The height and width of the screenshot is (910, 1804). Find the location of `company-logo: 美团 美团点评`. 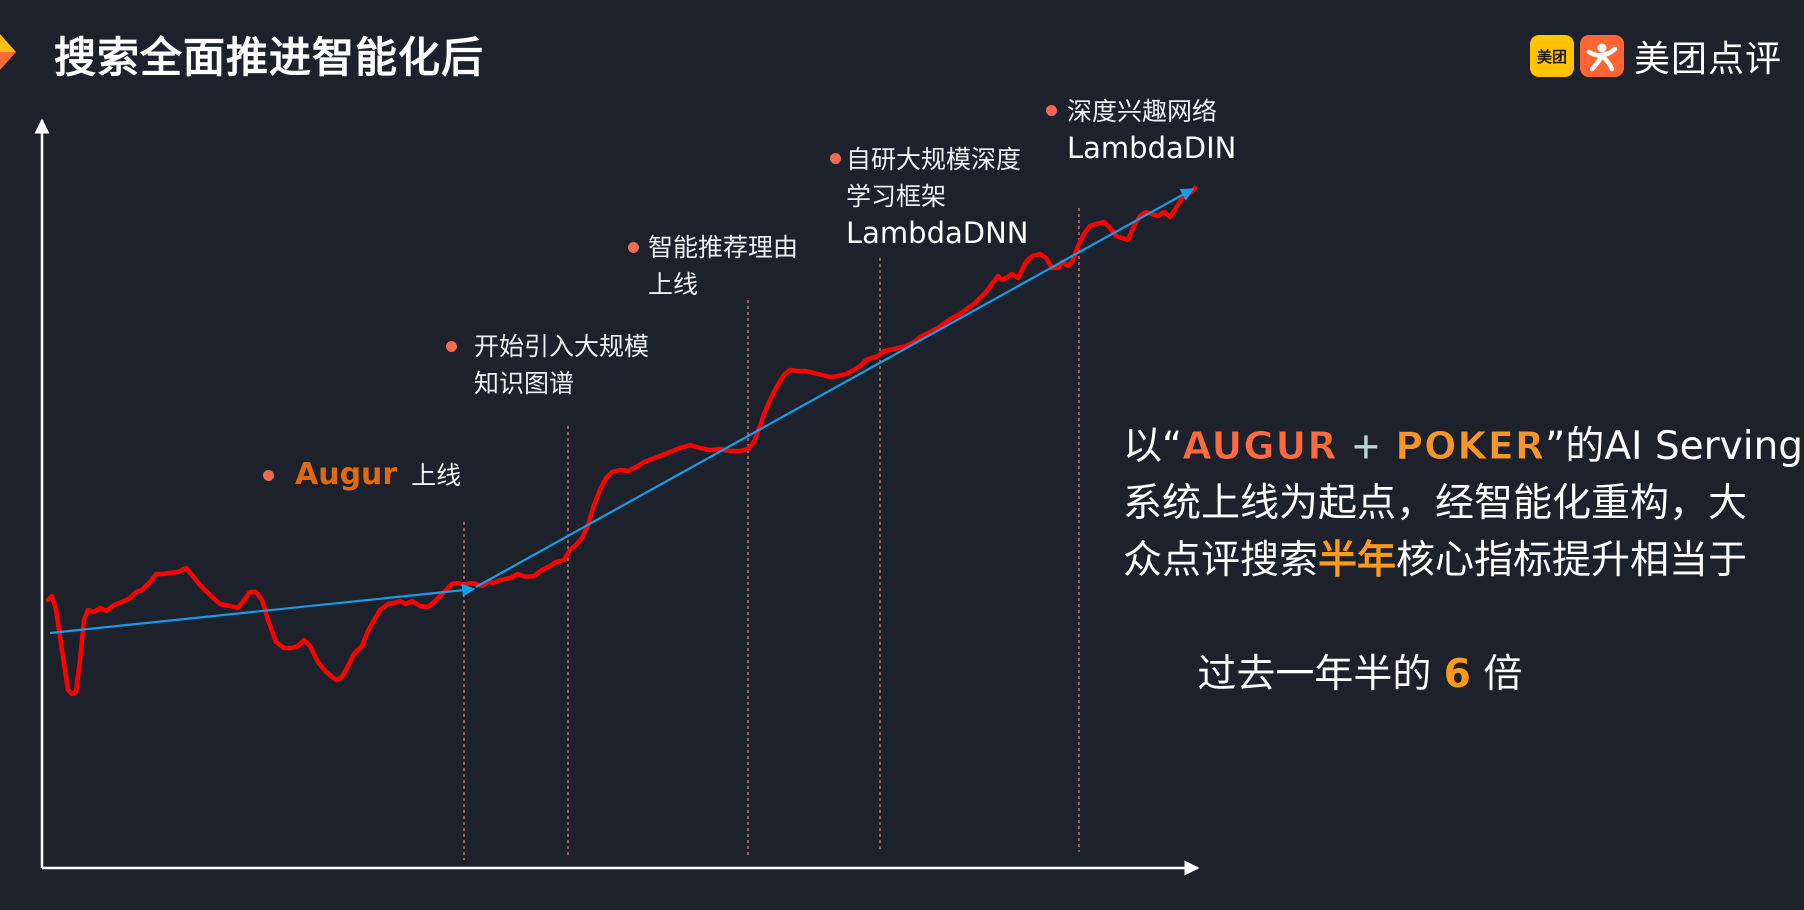

company-logo: 美团 美团点评 is located at coordinates (1655, 56).